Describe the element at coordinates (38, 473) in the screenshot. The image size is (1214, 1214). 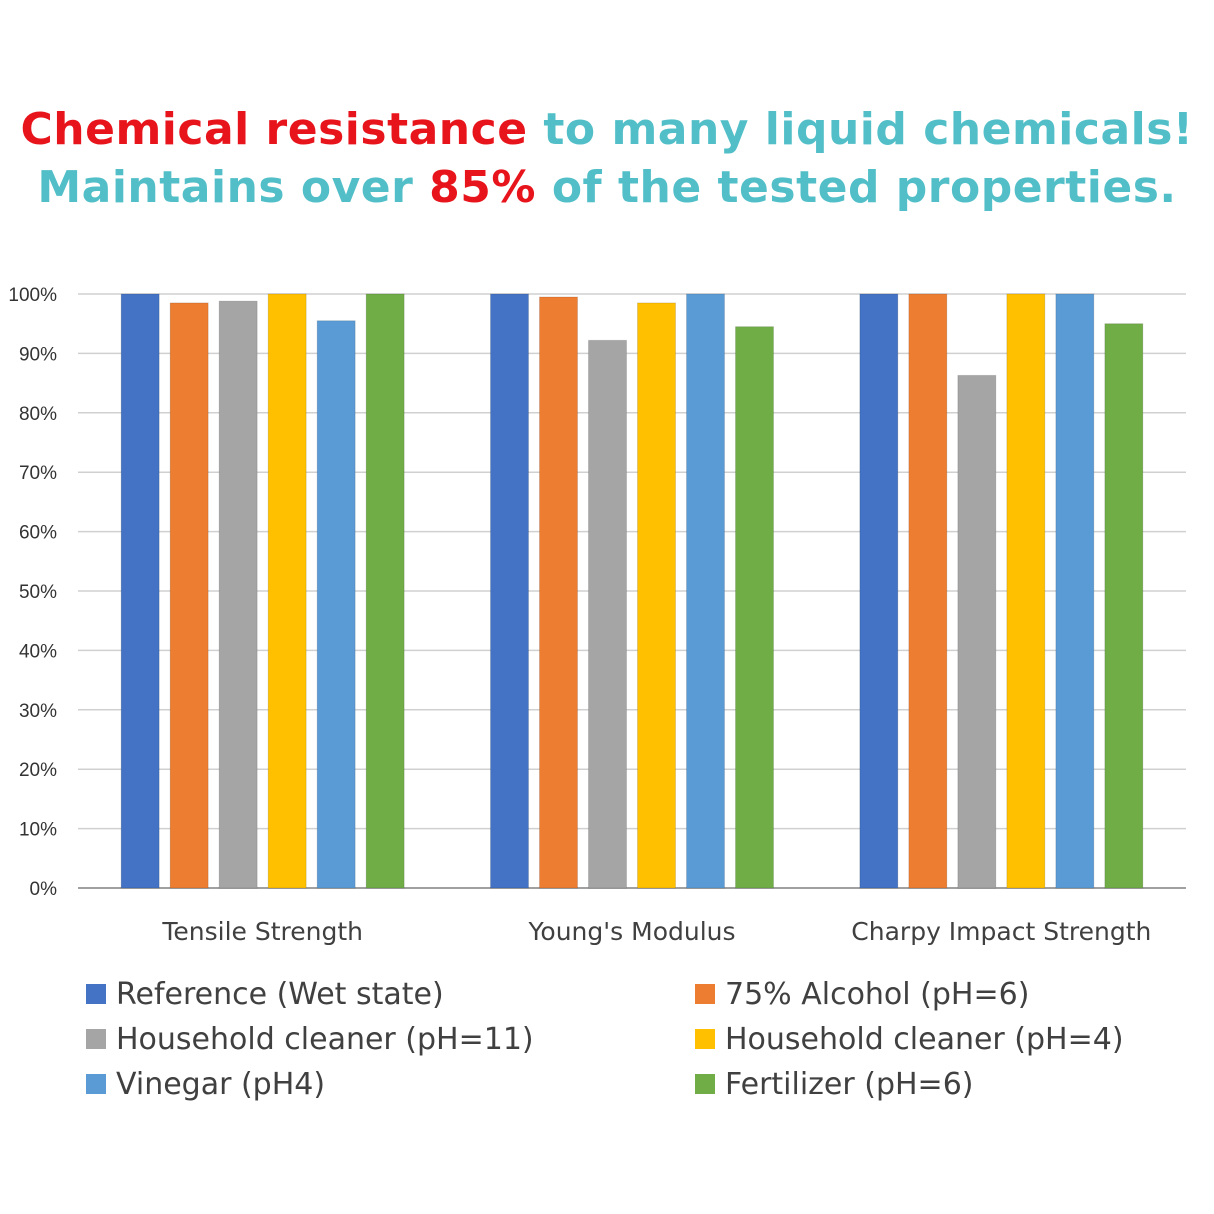
I see `y-tick-label: 70%` at that location.